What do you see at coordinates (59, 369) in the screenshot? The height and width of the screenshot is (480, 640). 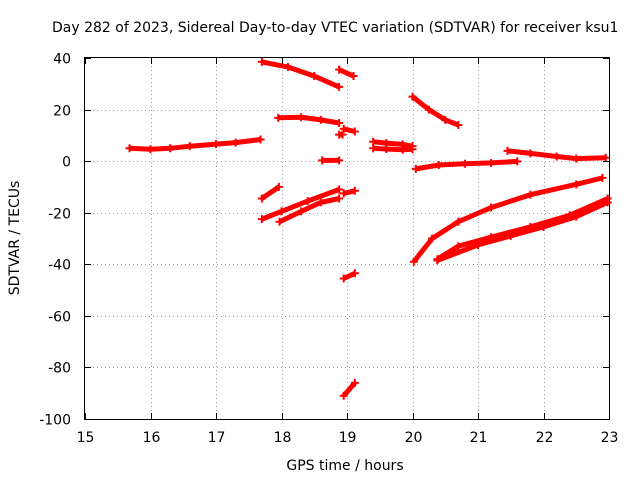 I see `y-tick-label: -80` at bounding box center [59, 369].